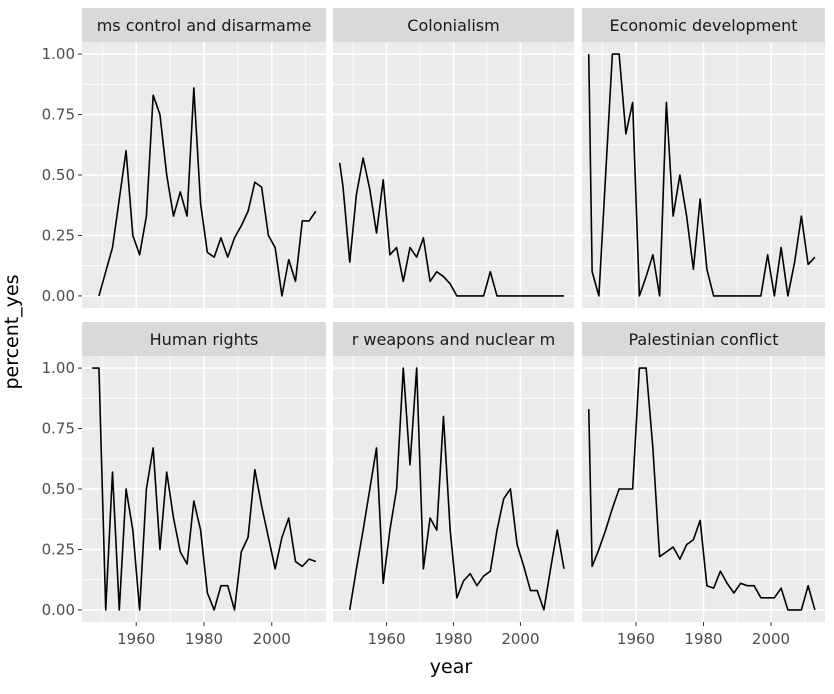 The image size is (834, 694). Describe the element at coordinates (451, 667) in the screenshot. I see `x-axis-title: year` at that location.